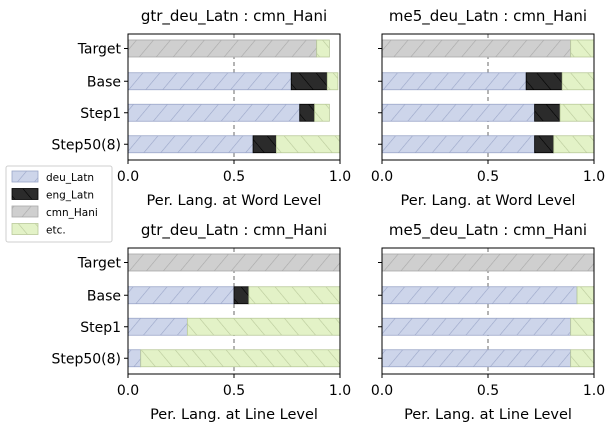 The image size is (609, 427). What do you see at coordinates (70, 196) in the screenshot?
I see `legend-label: eng_Latn` at bounding box center [70, 196].